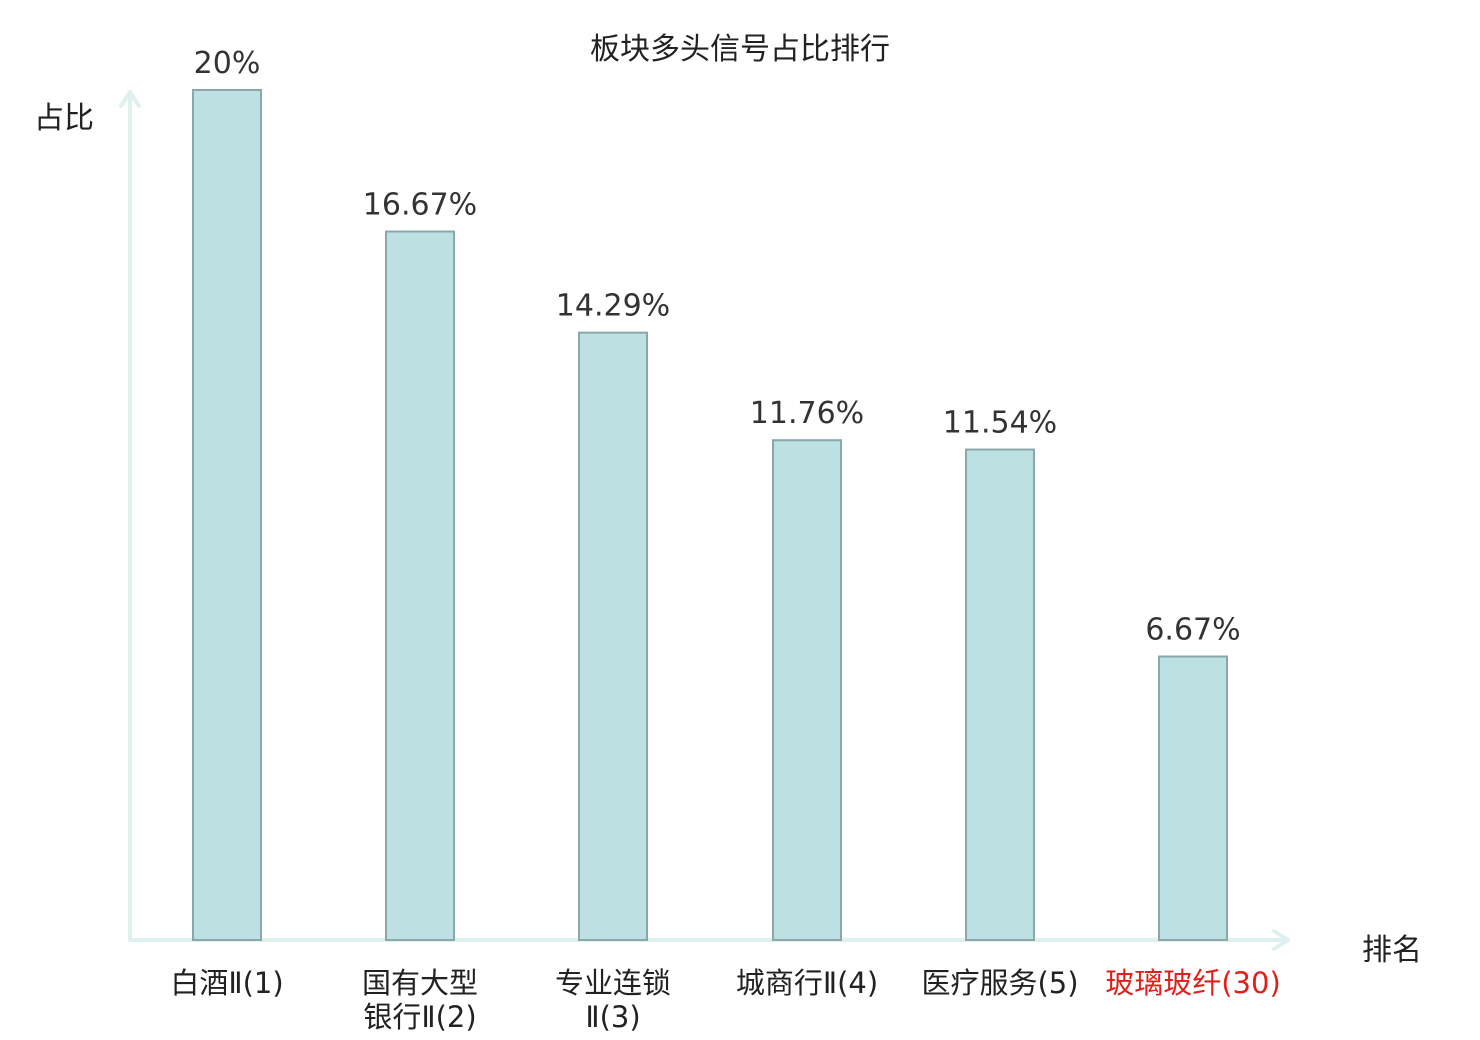 This screenshot has height=1040, width=1480. I want to click on x-tick-label-6: 玻璃玻纤(30), so click(1193, 983).